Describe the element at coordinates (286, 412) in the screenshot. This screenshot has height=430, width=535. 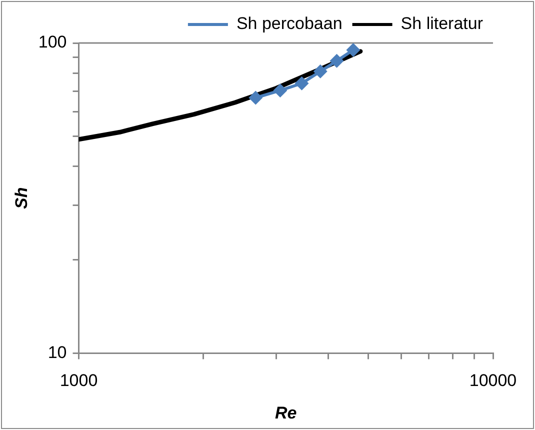
I see `x-axis-title: Re` at that location.